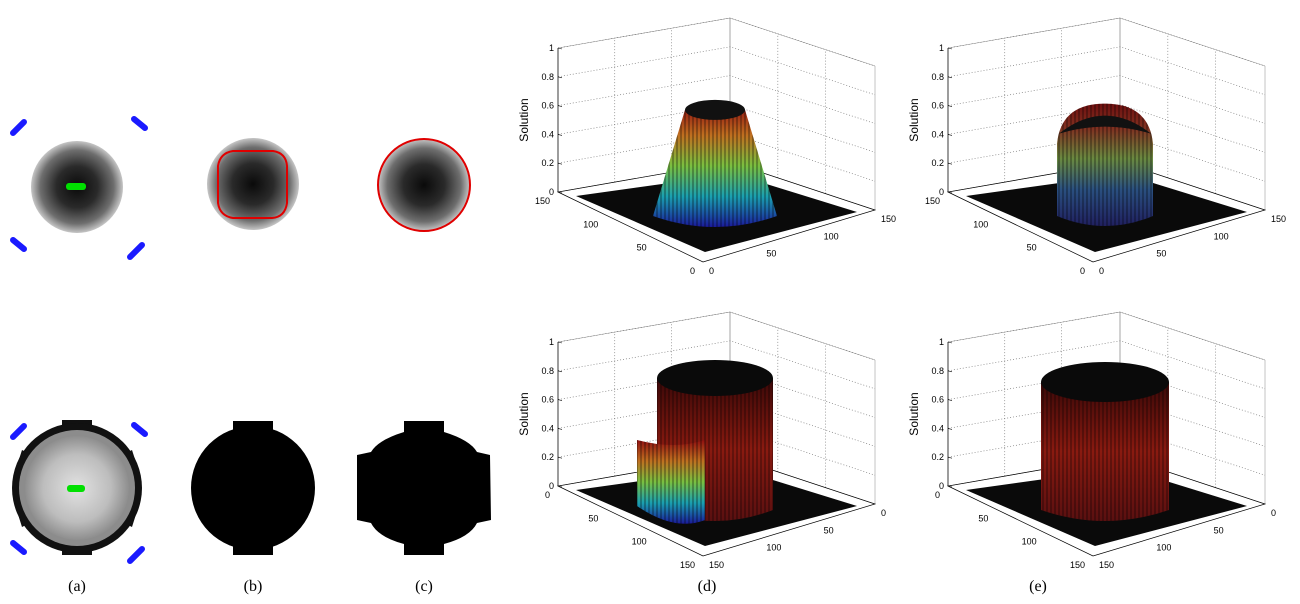 Image resolution: width=1300 pixels, height=604 pixels. I want to click on caption-b: (b), so click(253, 586).